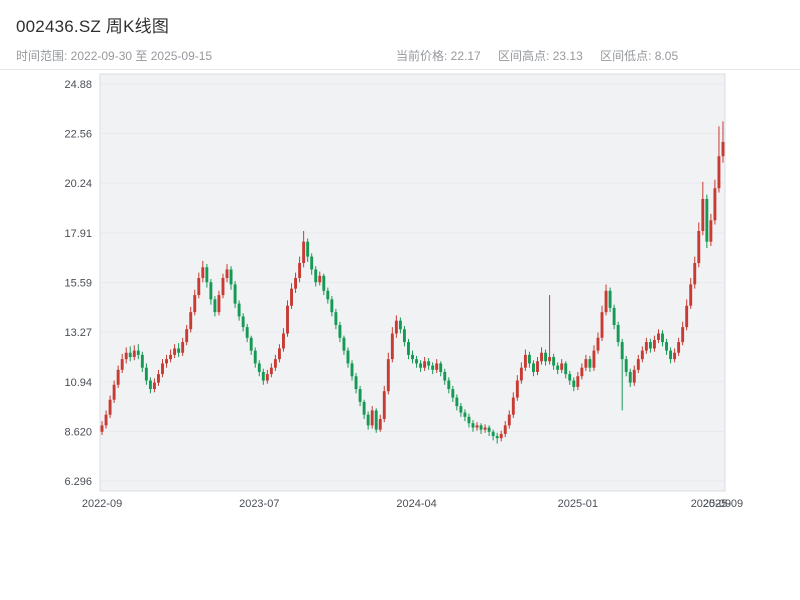  Describe the element at coordinates (416, 504) in the screenshot. I see `x-tick-label: 2024-04` at that location.